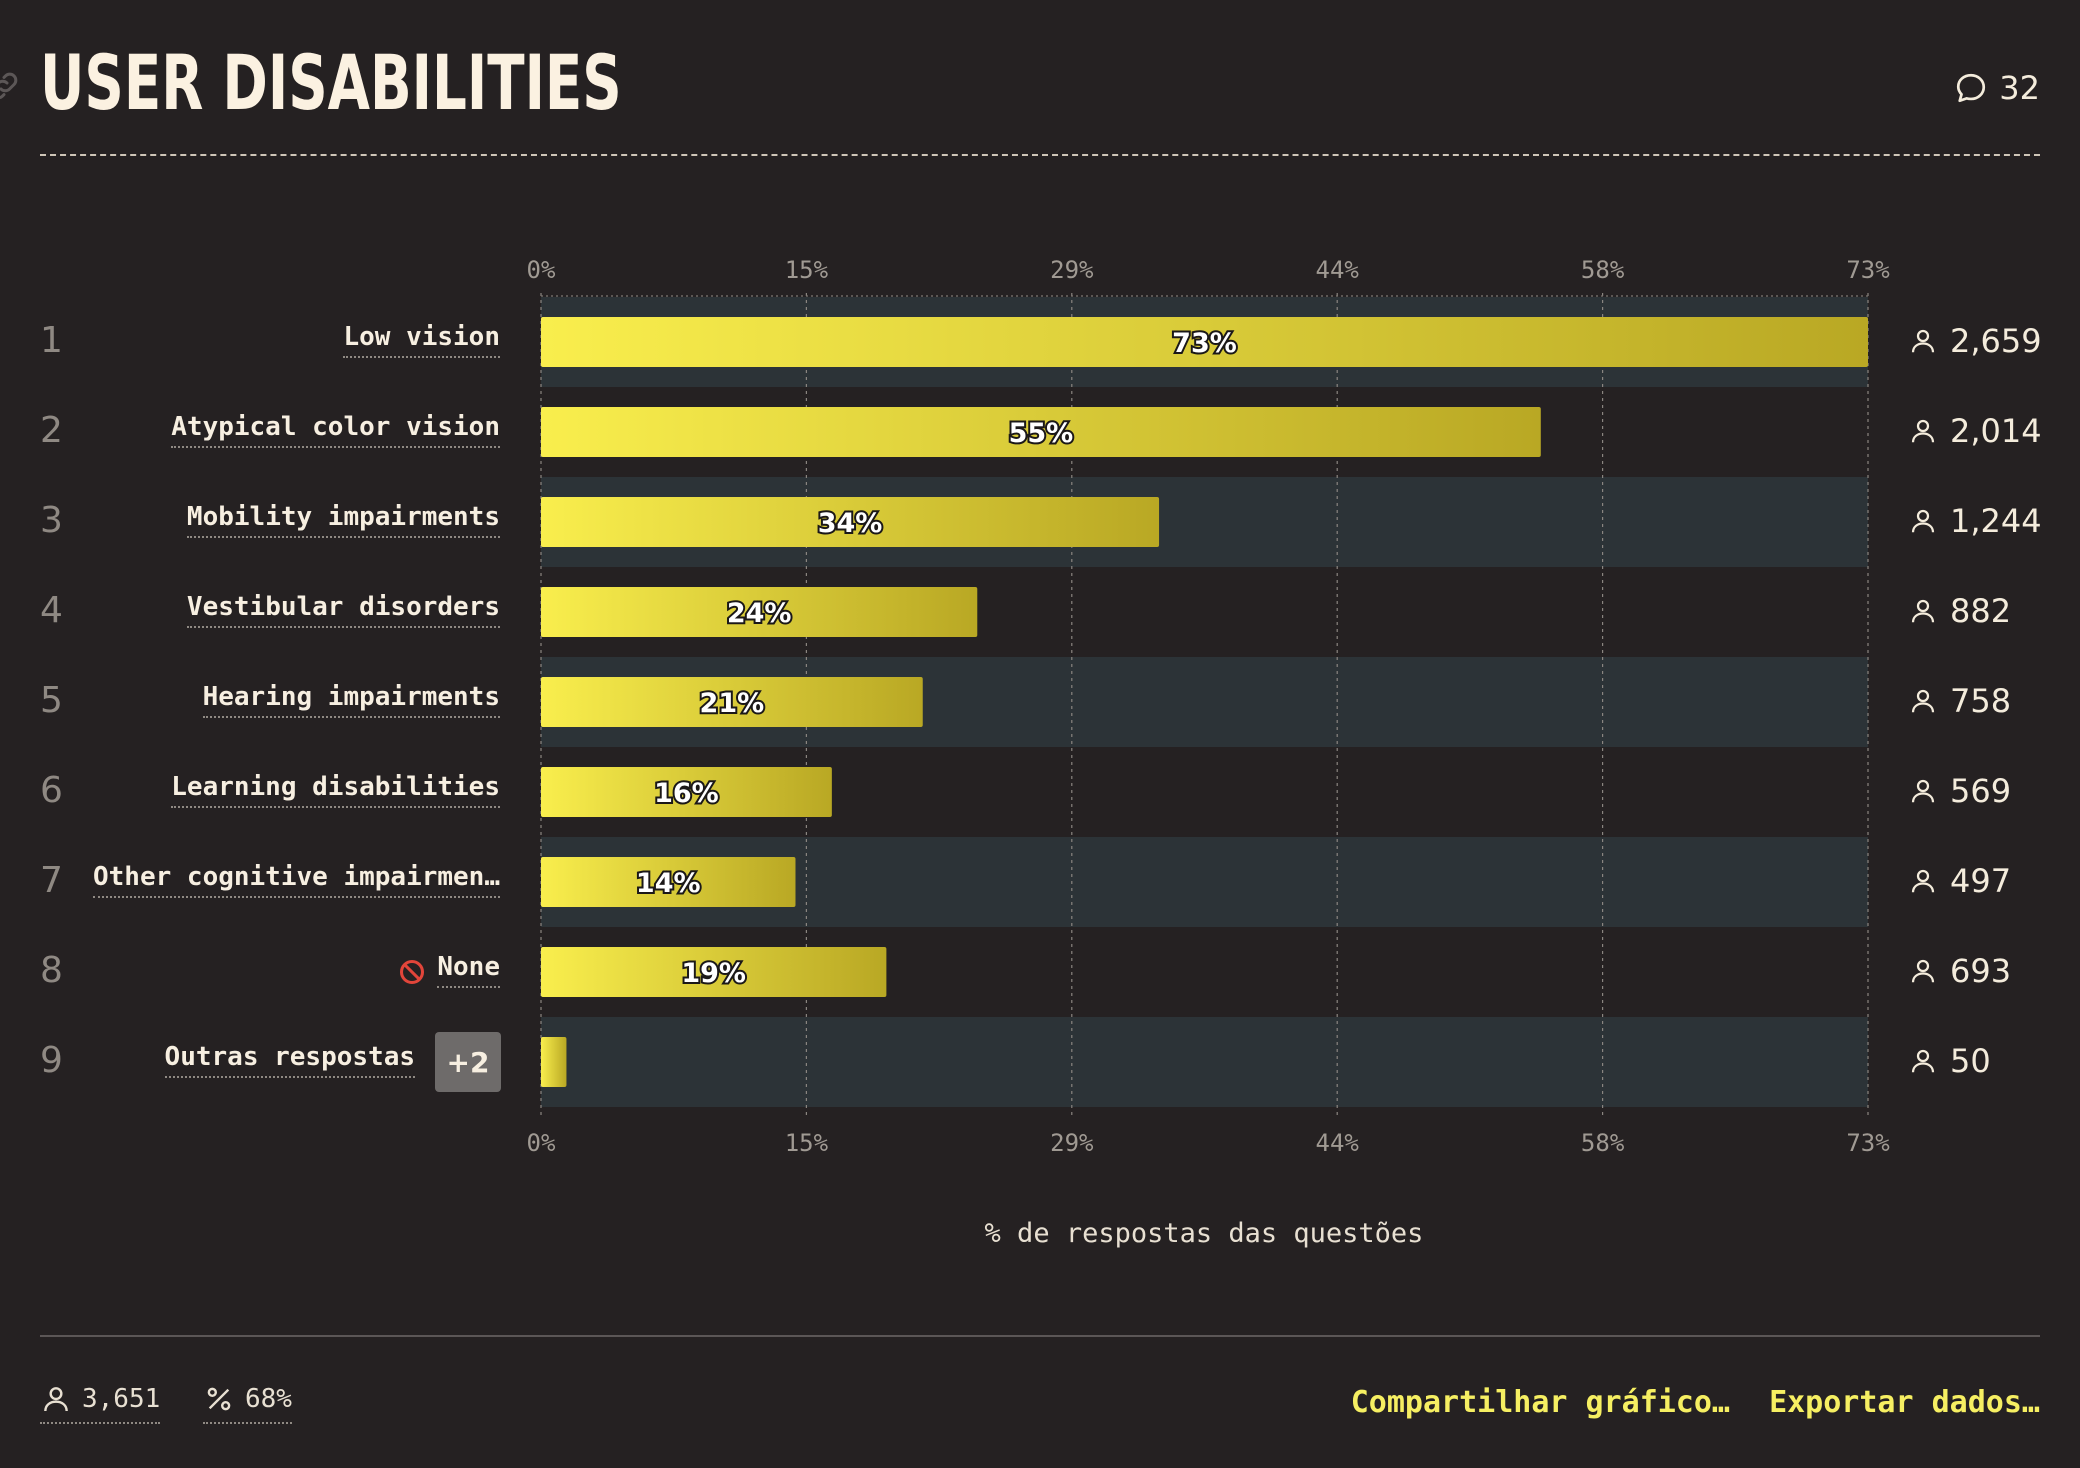  I want to click on row-count: 50, so click(1949, 1061).